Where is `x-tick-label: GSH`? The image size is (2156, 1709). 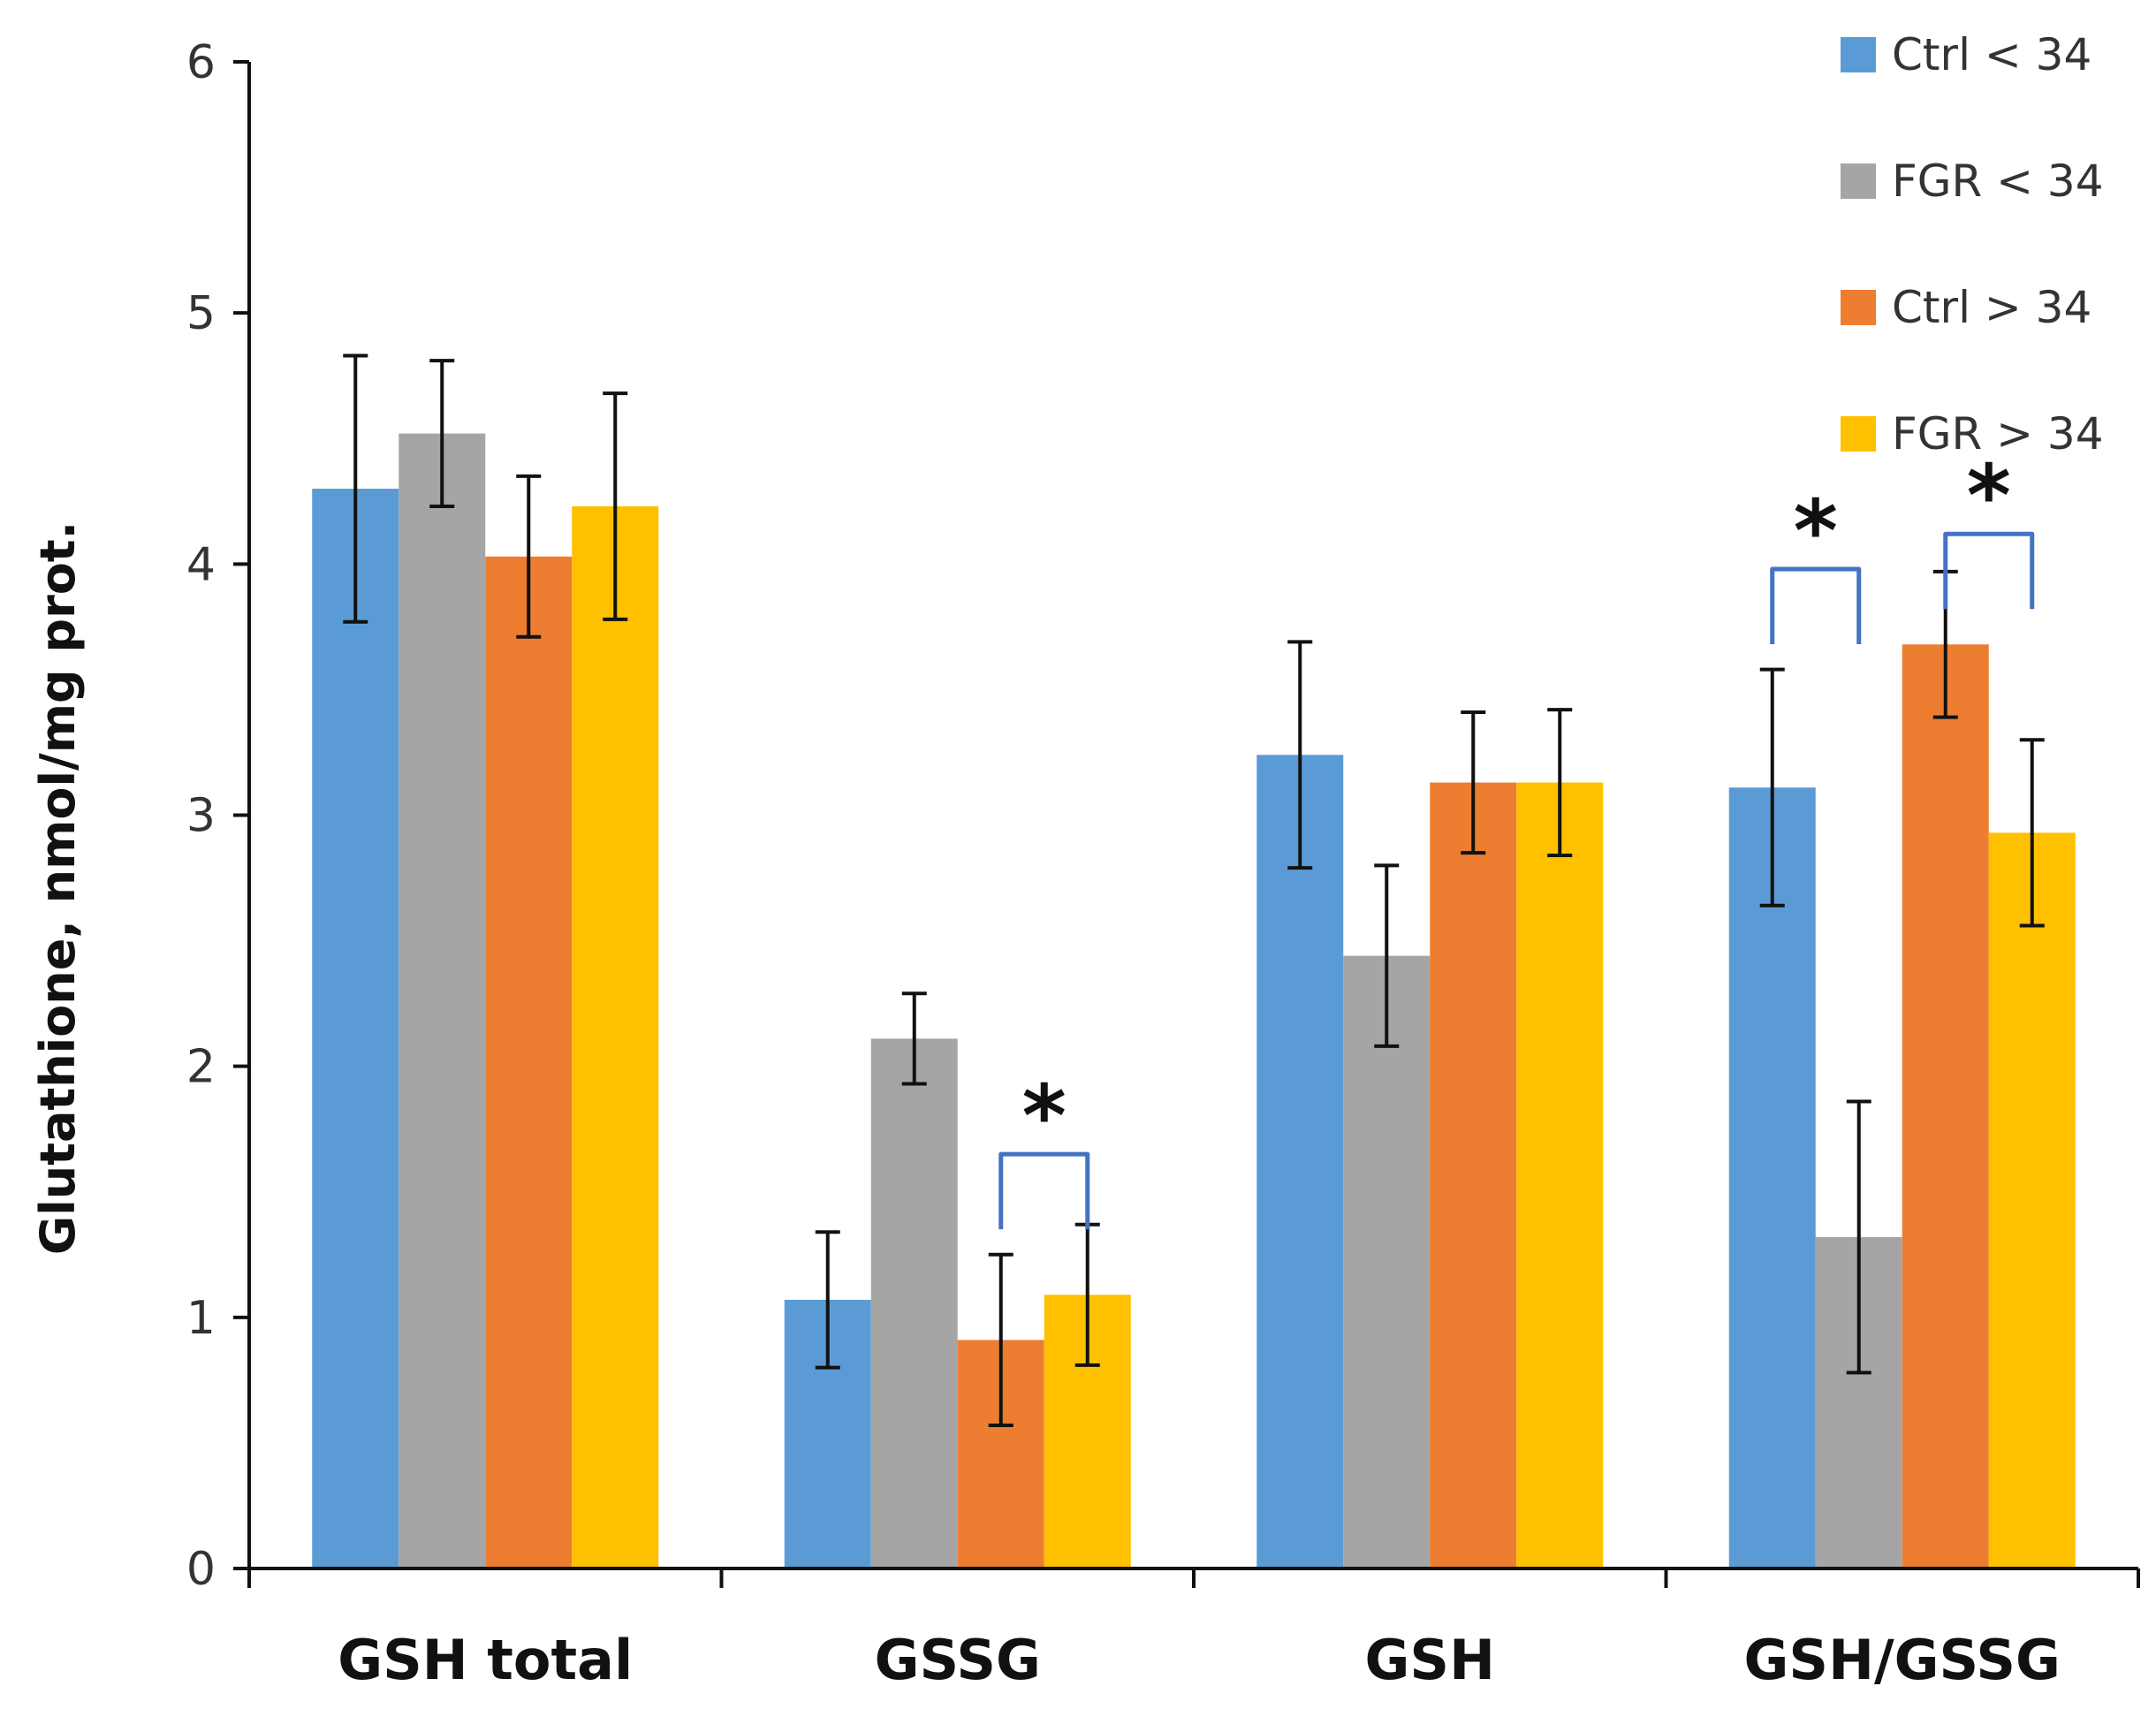 x-tick-label: GSH is located at coordinates (1430, 1660).